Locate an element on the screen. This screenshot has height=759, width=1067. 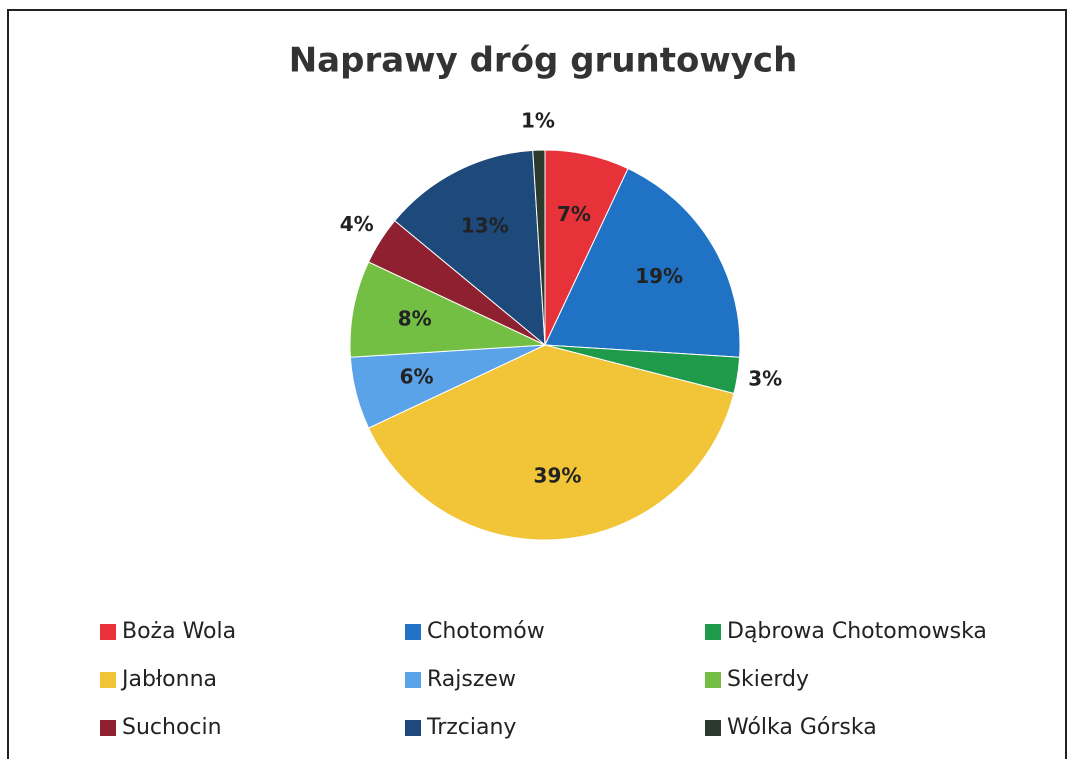
data-label: 8% is located at coordinates (415, 319).